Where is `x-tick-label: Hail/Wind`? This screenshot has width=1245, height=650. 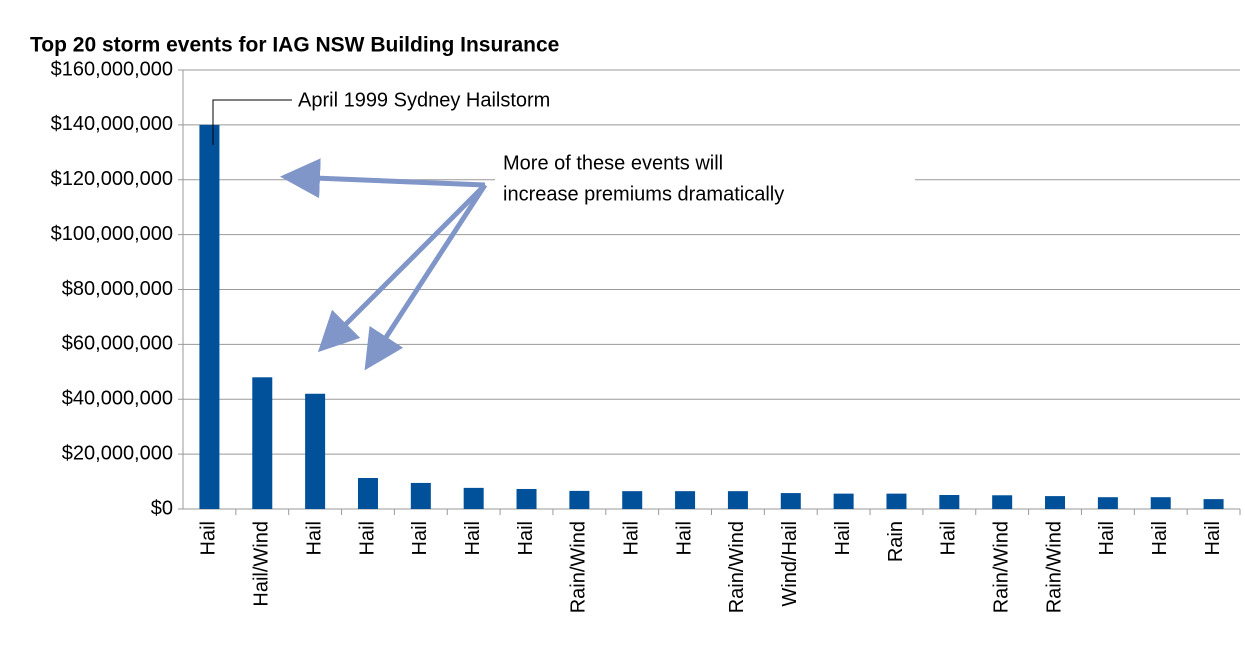 x-tick-label: Hail/Wind is located at coordinates (262, 564).